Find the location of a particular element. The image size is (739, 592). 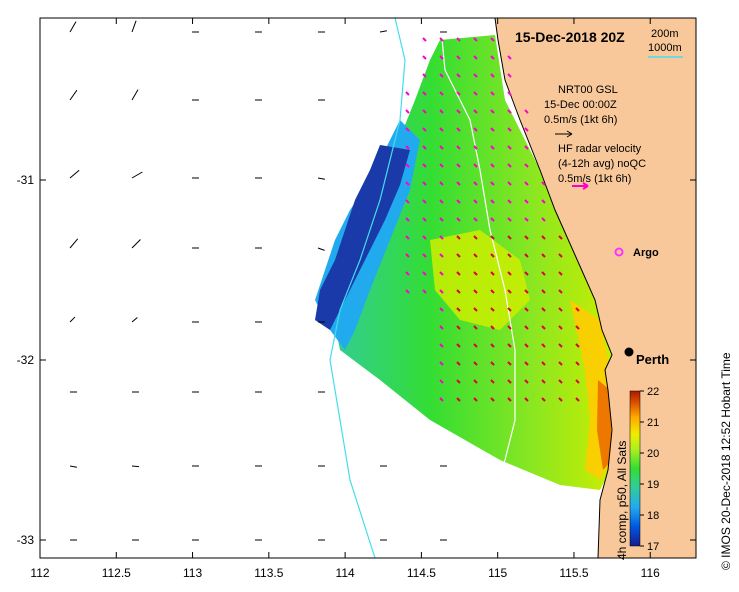

isobath-1000-label: 1000m is located at coordinates (665, 48).